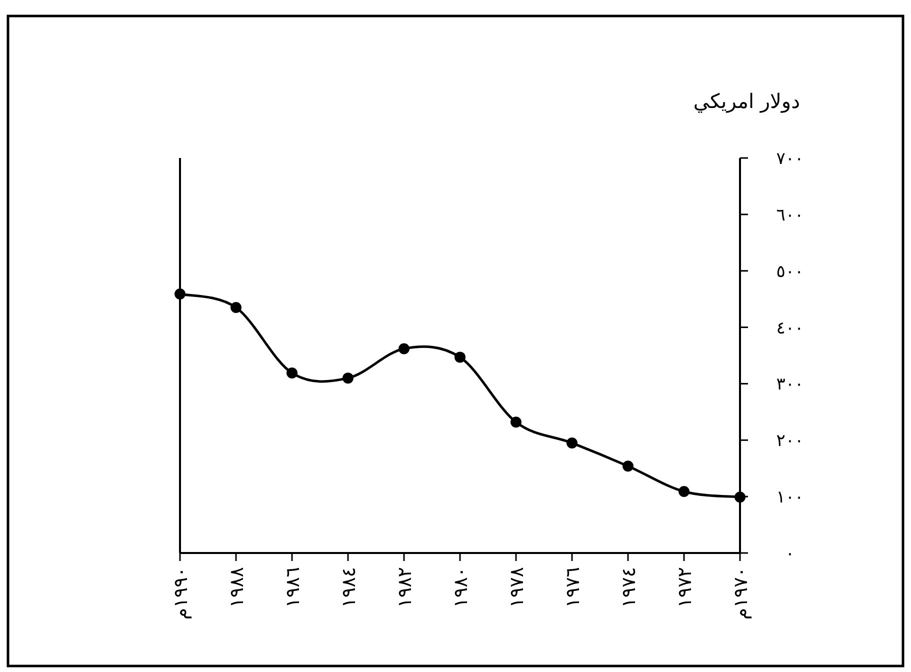 This screenshot has height=672, width=911. What do you see at coordinates (237, 587) in the screenshot?
I see `x-tick-label: ١٩٨٨` at bounding box center [237, 587].